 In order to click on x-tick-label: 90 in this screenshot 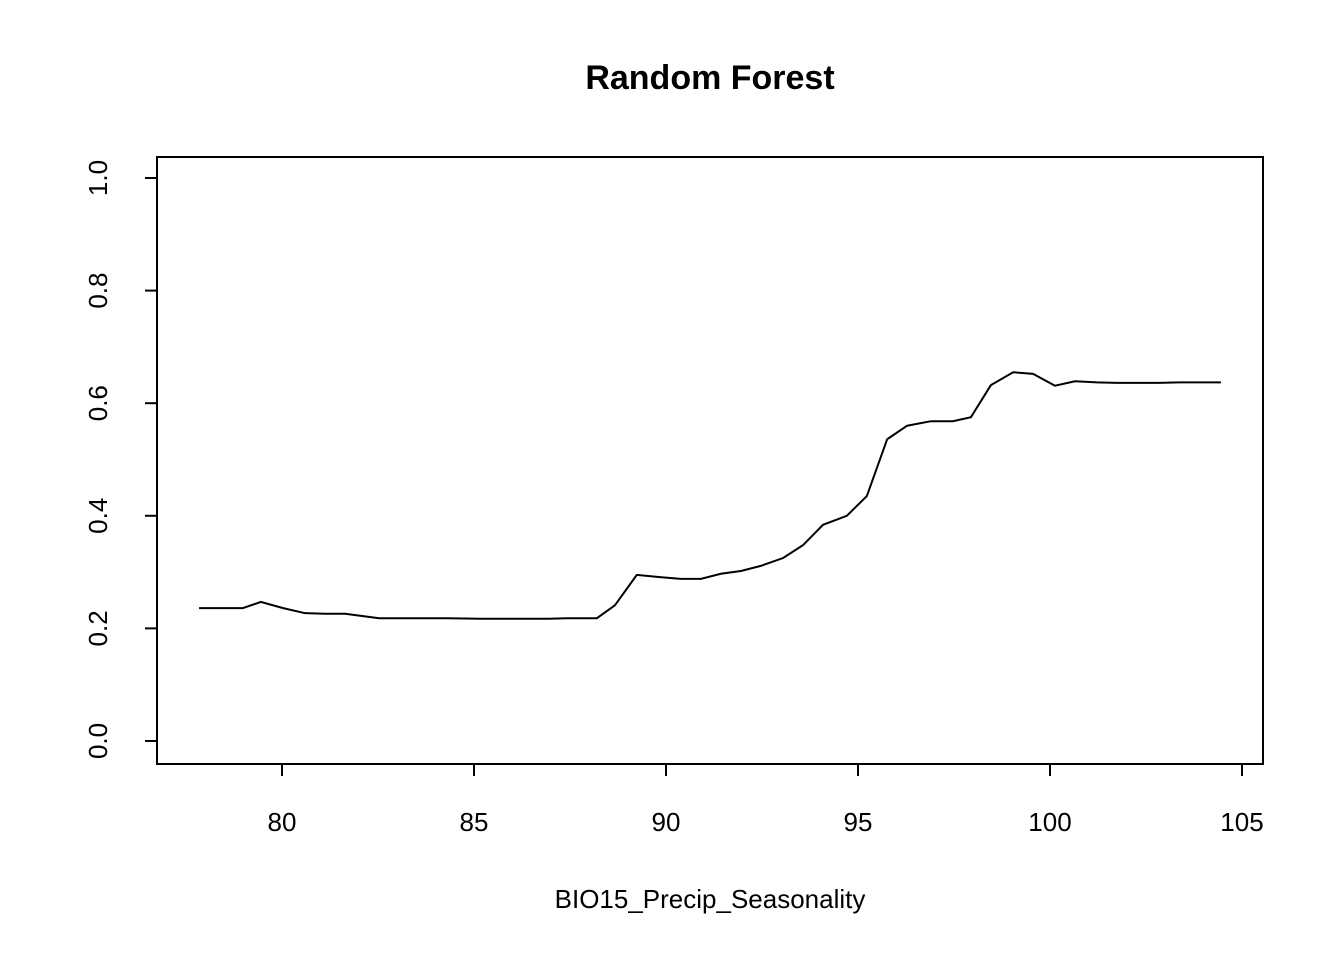, I will do `click(666, 822)`.